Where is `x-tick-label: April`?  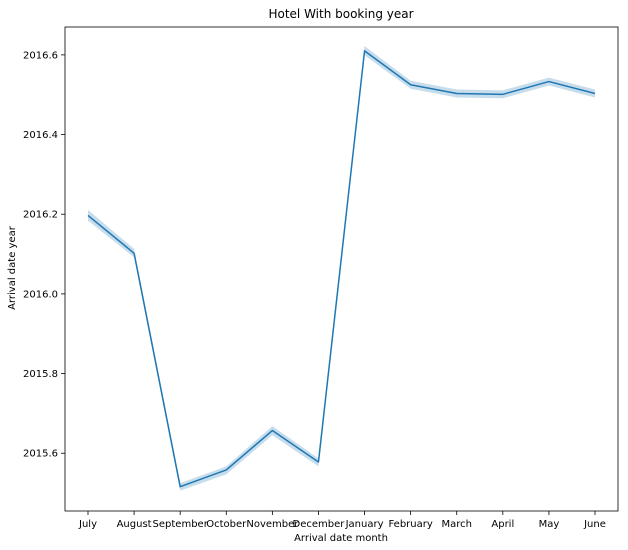 x-tick-label: April is located at coordinates (502, 524).